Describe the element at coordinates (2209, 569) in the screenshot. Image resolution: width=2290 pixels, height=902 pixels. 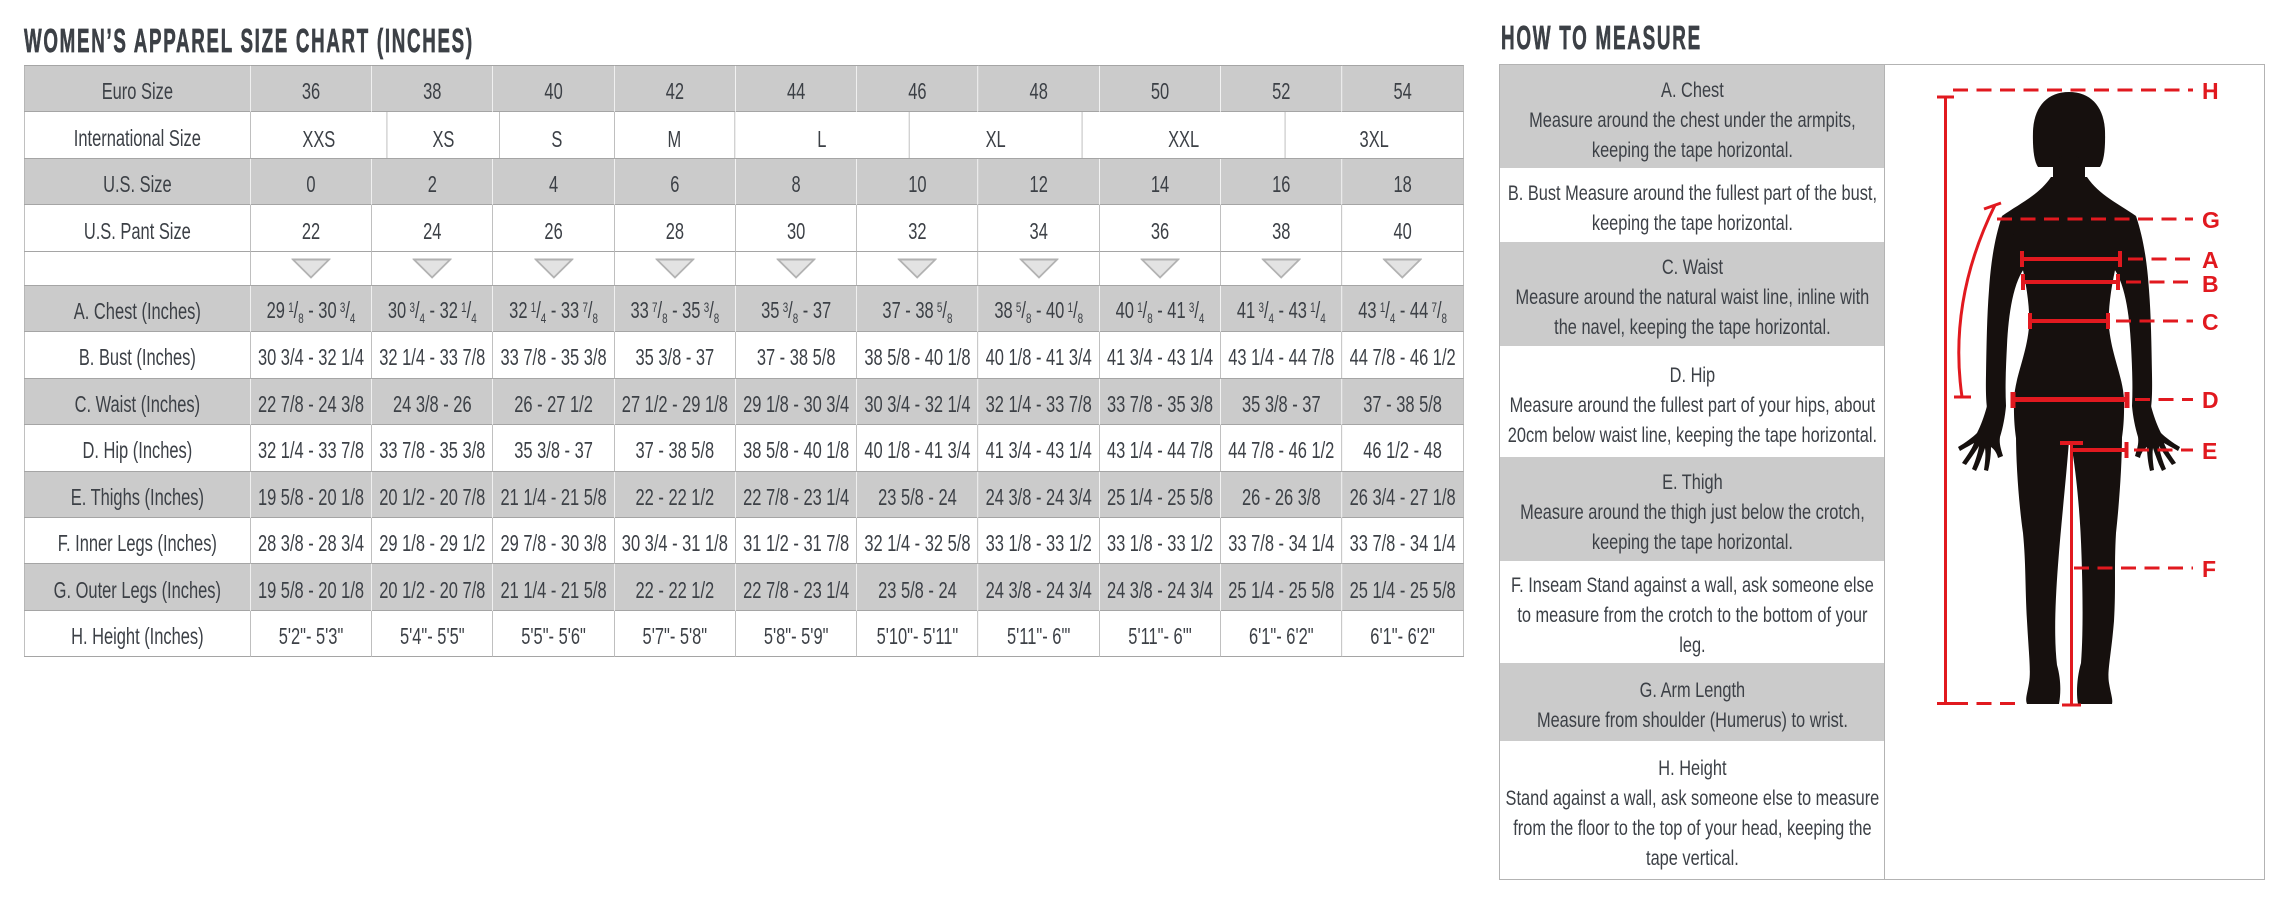
I see `svg-text: F` at that location.